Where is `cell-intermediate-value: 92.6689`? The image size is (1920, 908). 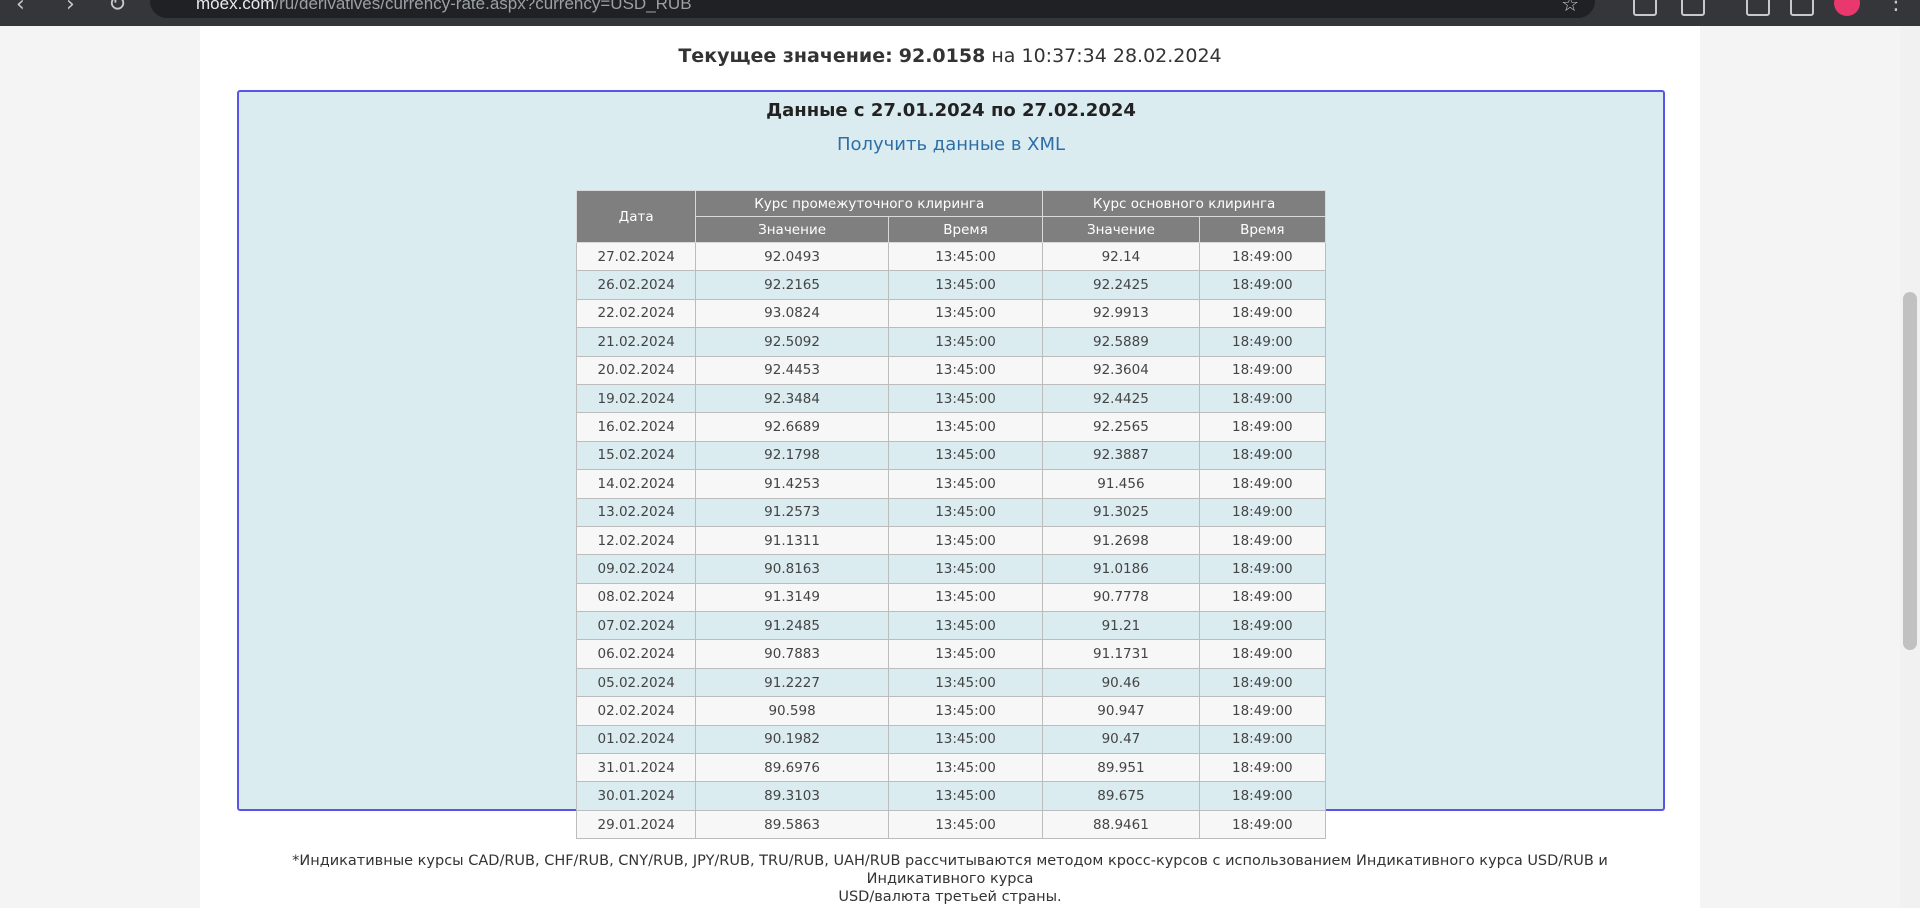 cell-intermediate-value: 92.6689 is located at coordinates (792, 427).